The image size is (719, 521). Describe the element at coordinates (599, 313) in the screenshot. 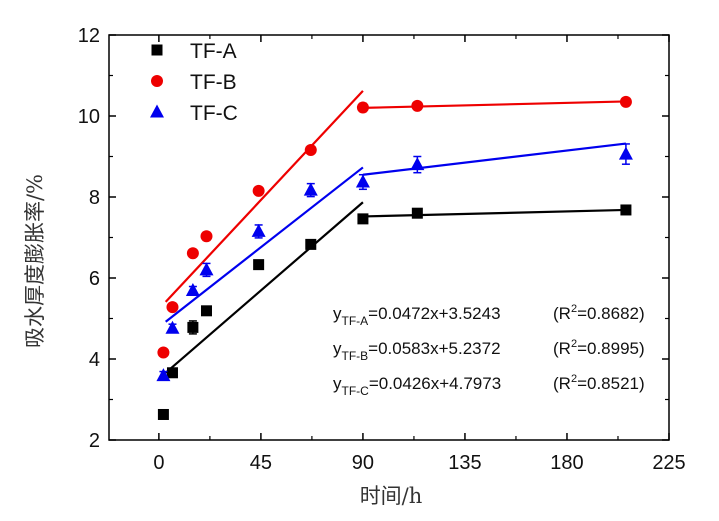

I see `r-squared-a: (R2=0.8682)` at that location.